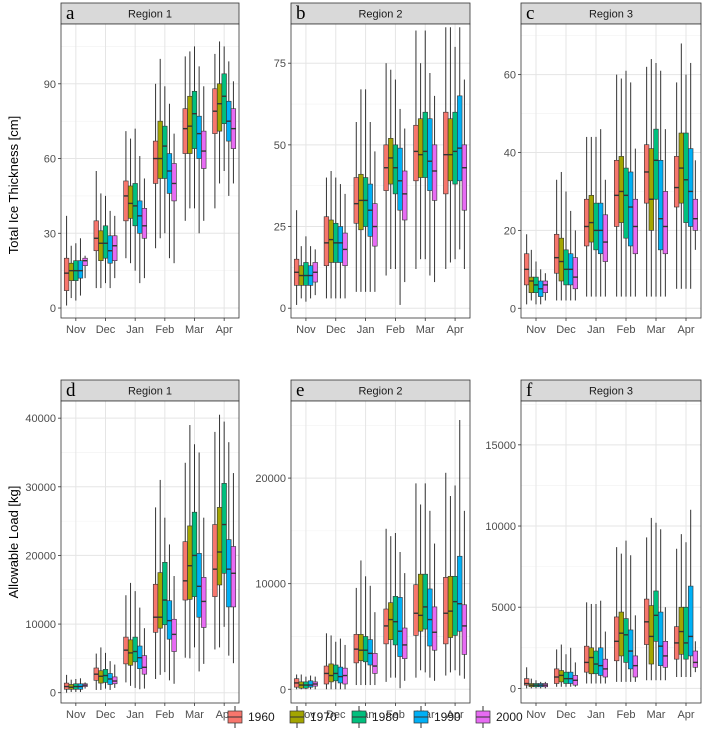 This screenshot has height=736, width=708. Describe the element at coordinates (365, 631) in the screenshot. I see `box-e-Jan-1980` at that location.